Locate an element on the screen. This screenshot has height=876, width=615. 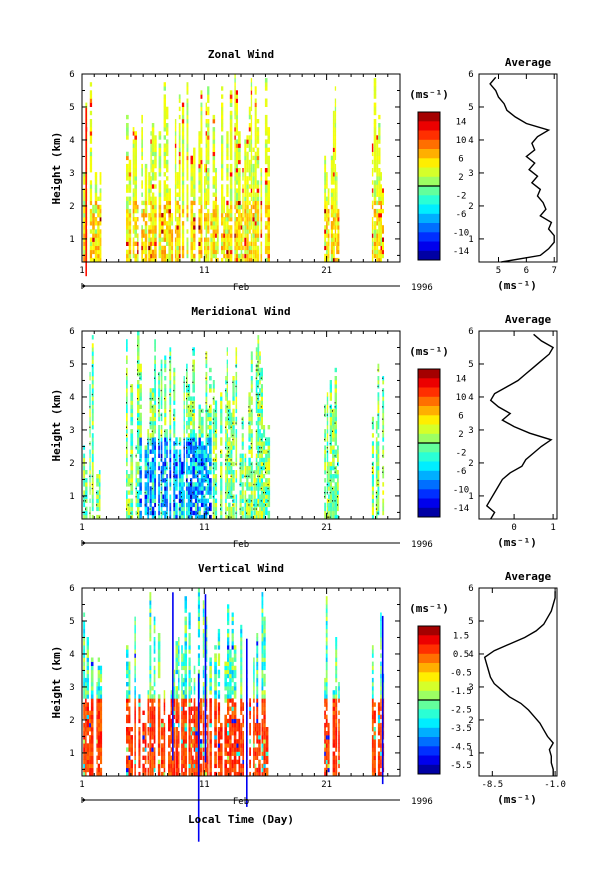
colorbar-tick-label: -10 is located at coordinates (461, 233).